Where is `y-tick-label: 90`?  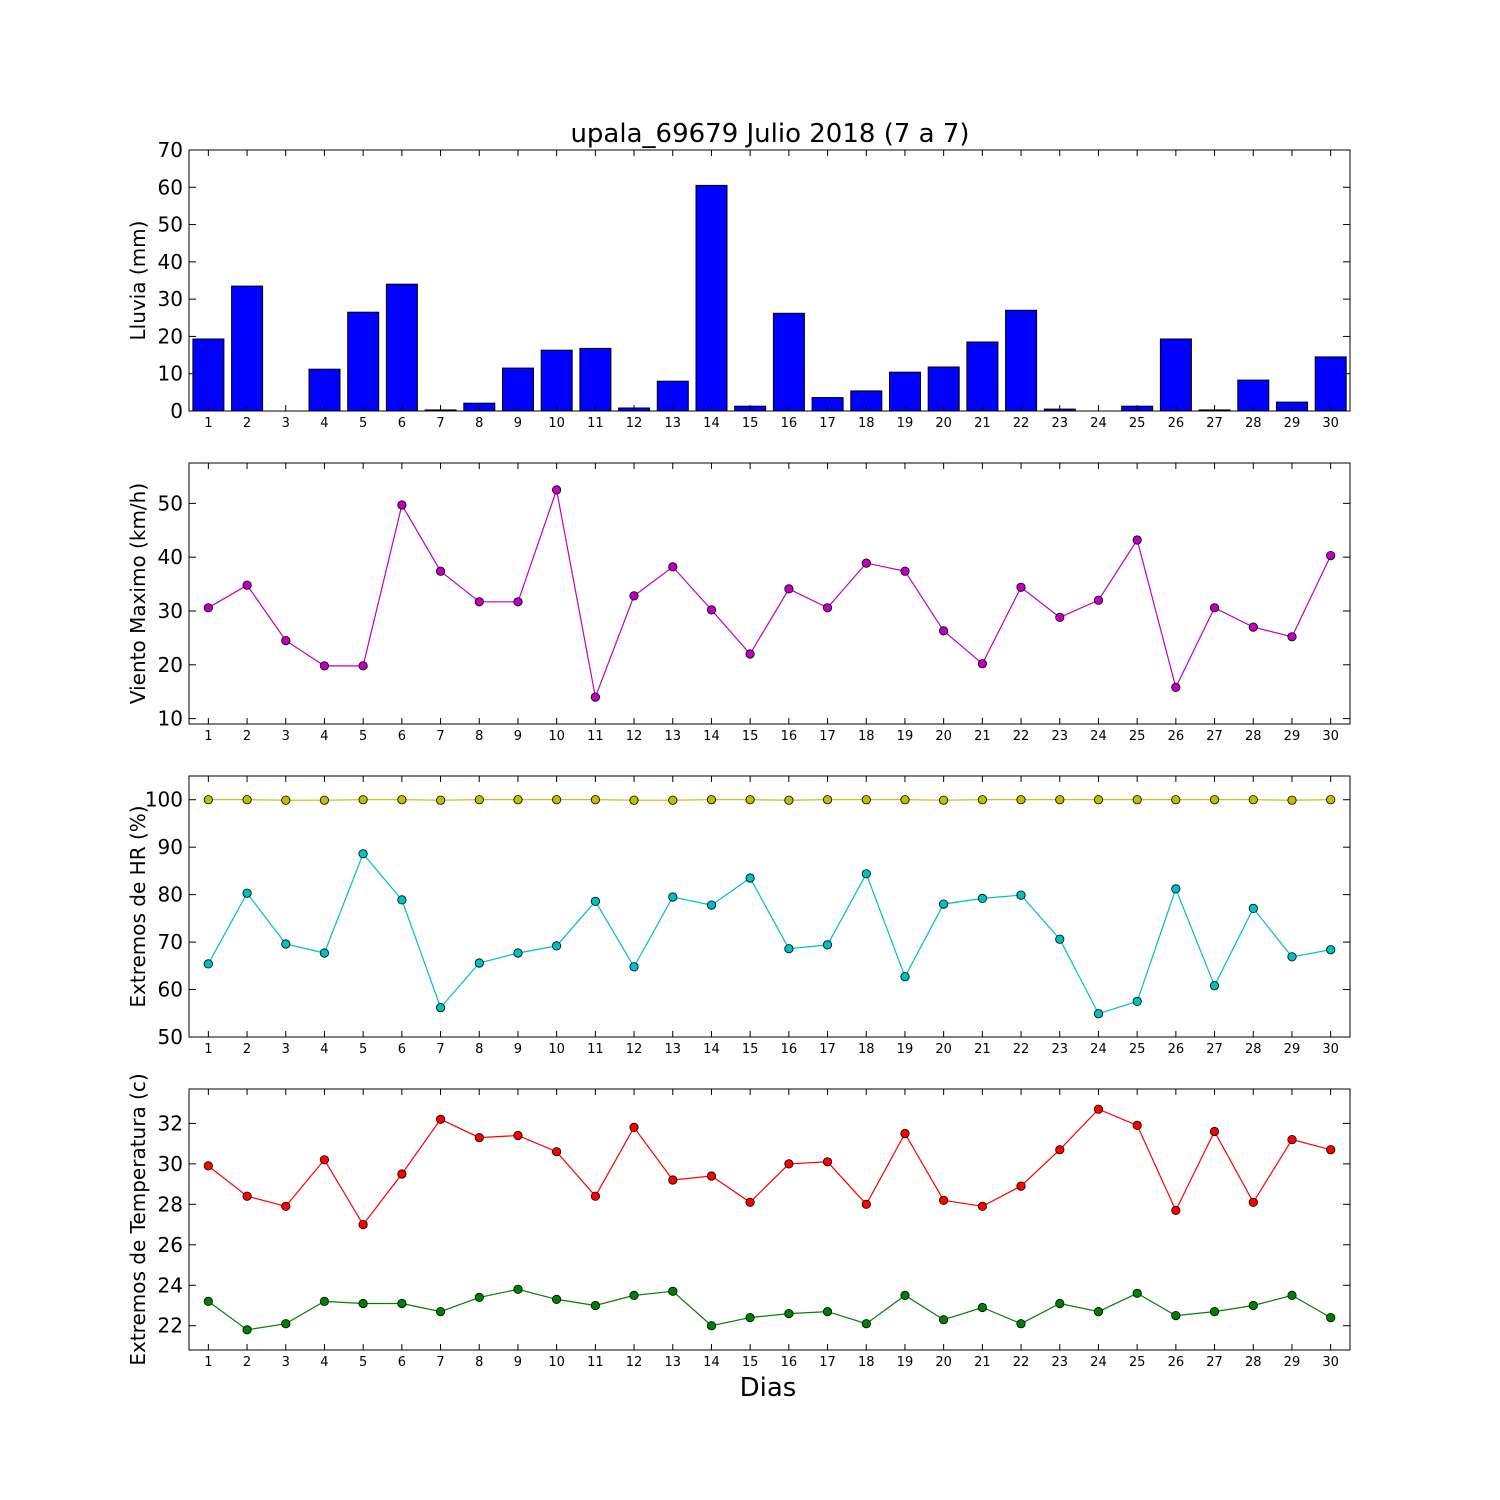 y-tick-label: 90 is located at coordinates (170, 847).